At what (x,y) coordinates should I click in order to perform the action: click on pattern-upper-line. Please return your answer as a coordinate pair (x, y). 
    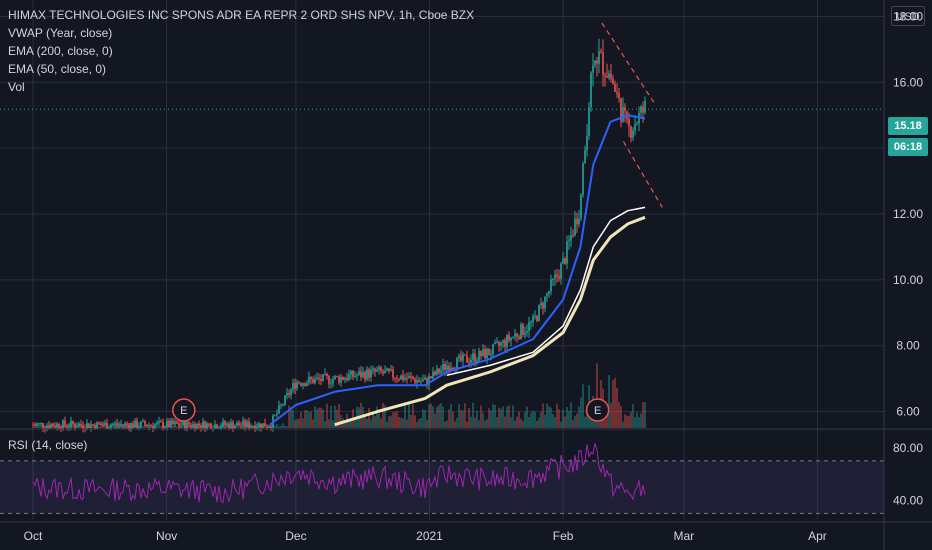
    Looking at the image, I should click on (628, 62).